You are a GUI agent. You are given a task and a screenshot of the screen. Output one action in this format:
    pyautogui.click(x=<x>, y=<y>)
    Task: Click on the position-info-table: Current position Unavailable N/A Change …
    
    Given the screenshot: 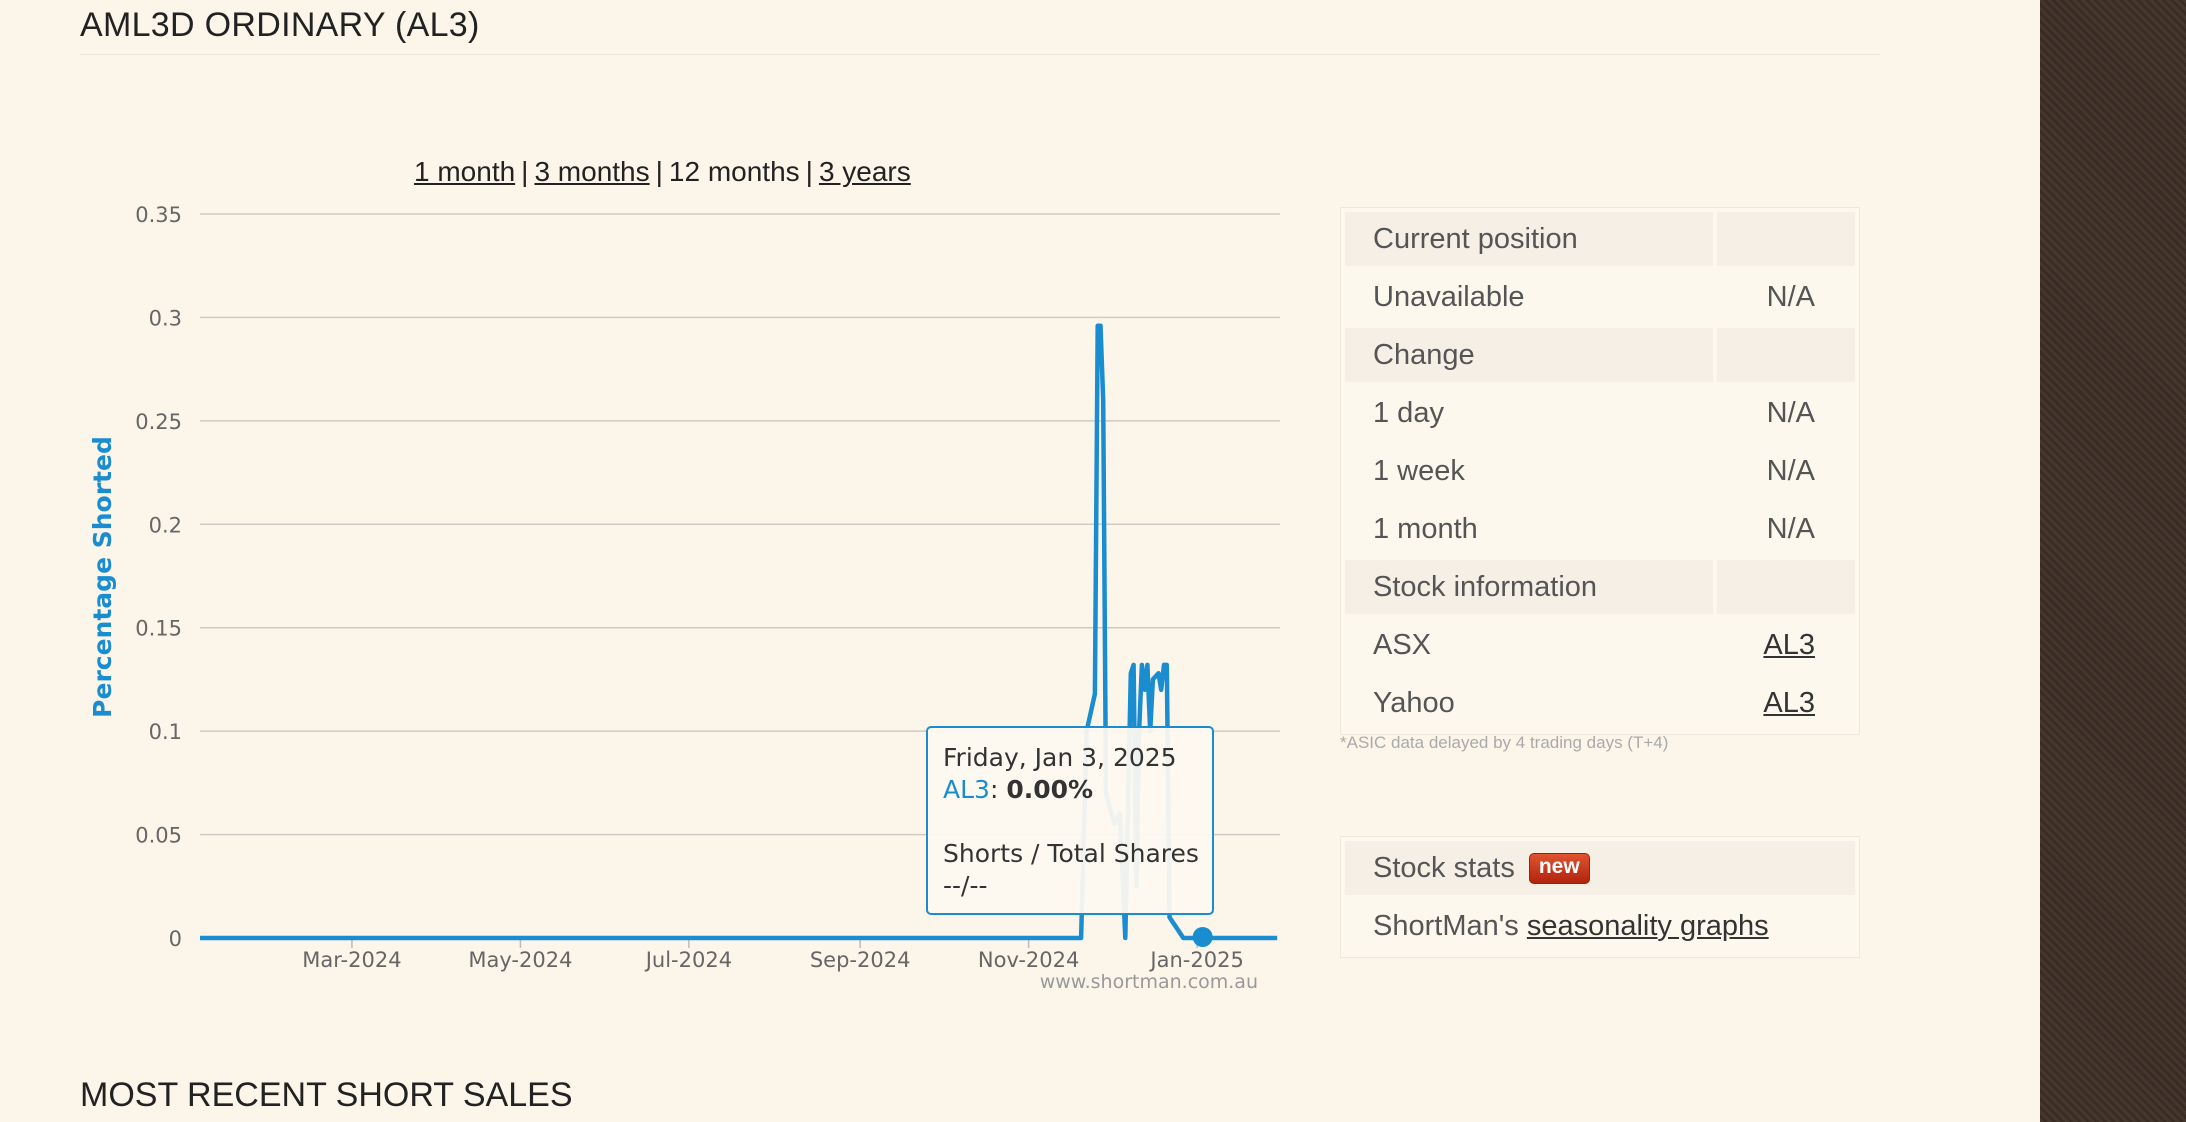 What is the action you would take?
    pyautogui.click(x=1600, y=471)
    